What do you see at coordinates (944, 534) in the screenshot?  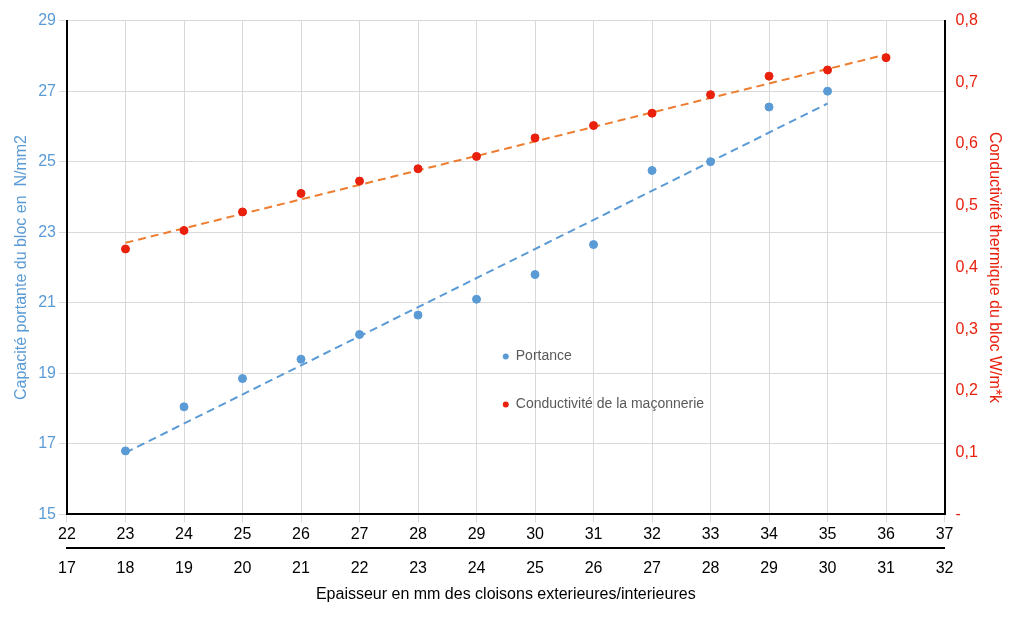 I see `x-tick-label: 37` at bounding box center [944, 534].